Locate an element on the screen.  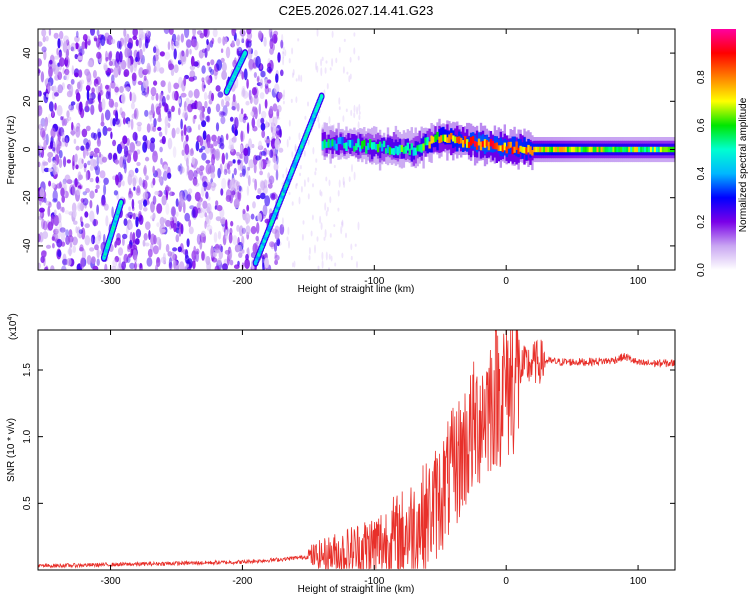
snr-y-tick-label: 1.0 is located at coordinates (27, 436).